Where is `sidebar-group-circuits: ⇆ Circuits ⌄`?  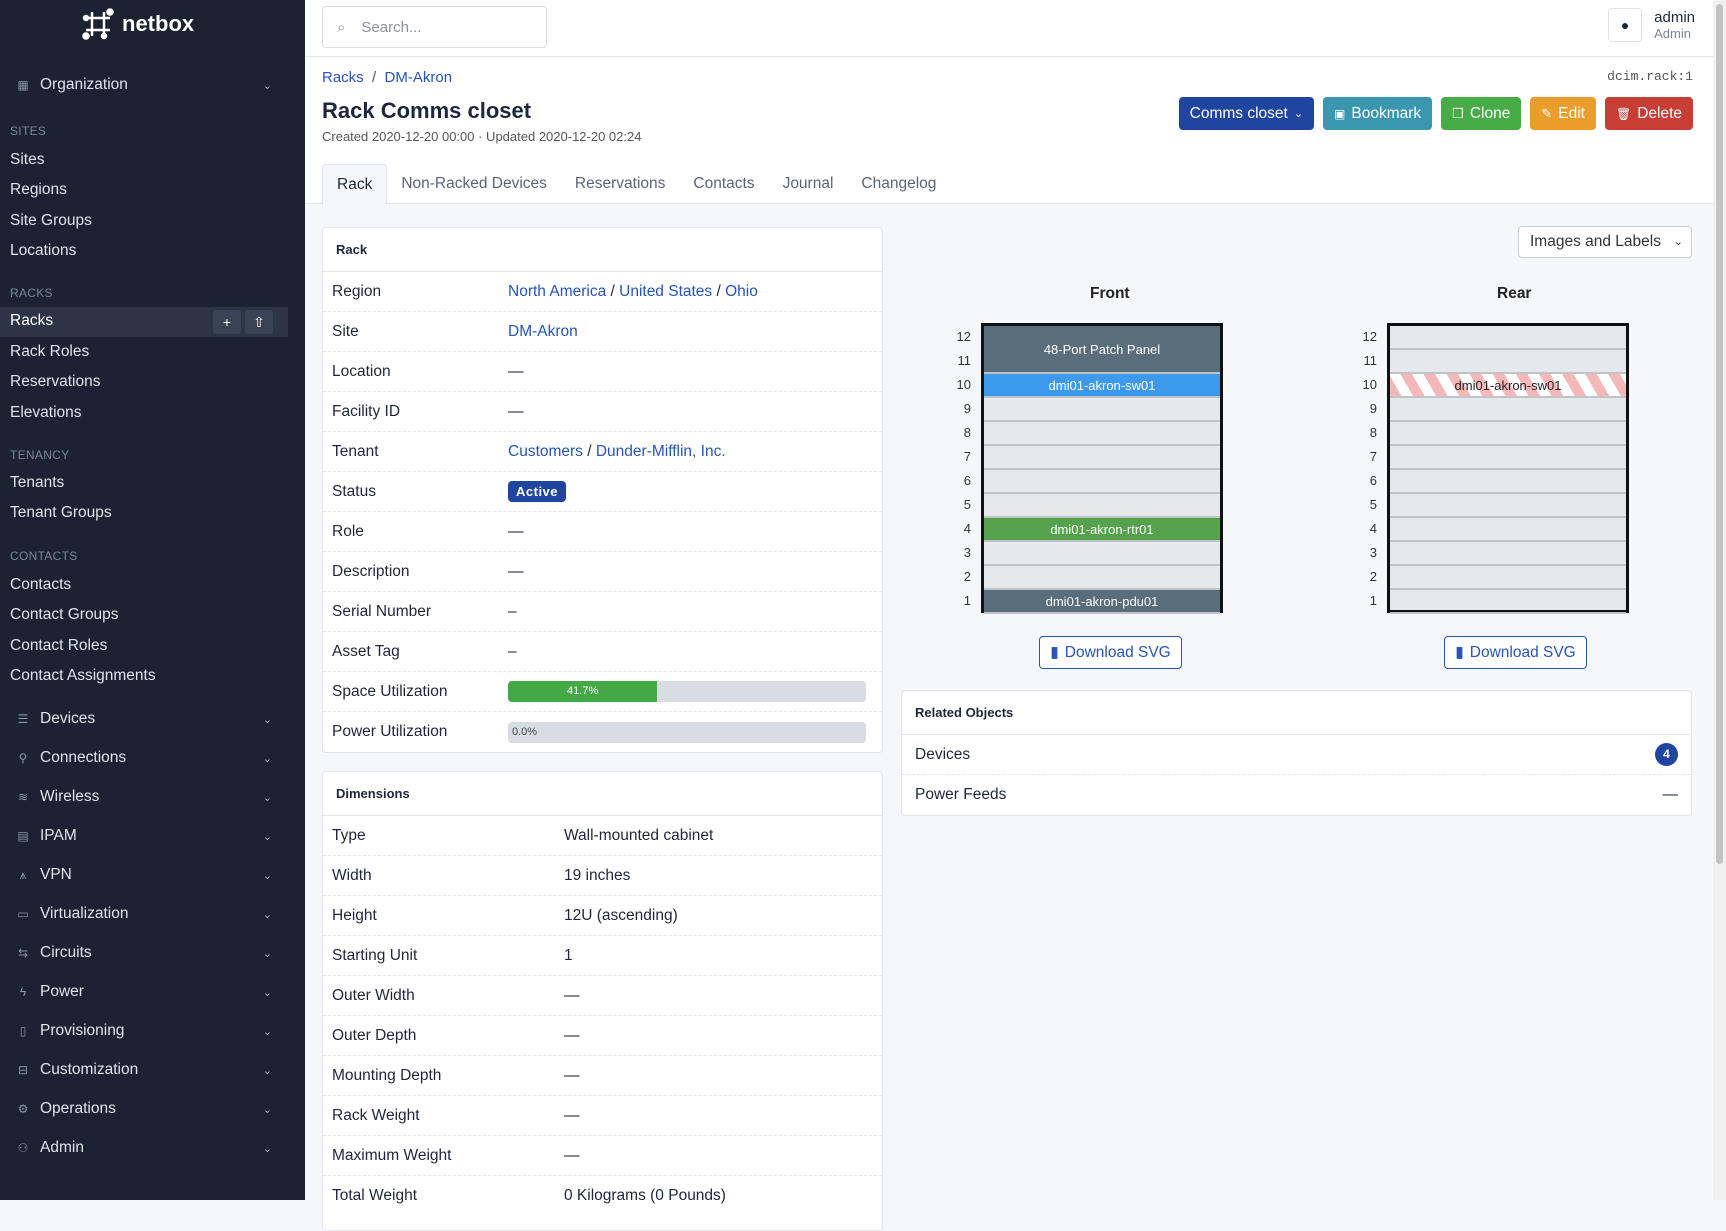 sidebar-group-circuits: ⇆ Circuits ⌄ is located at coordinates (144, 953).